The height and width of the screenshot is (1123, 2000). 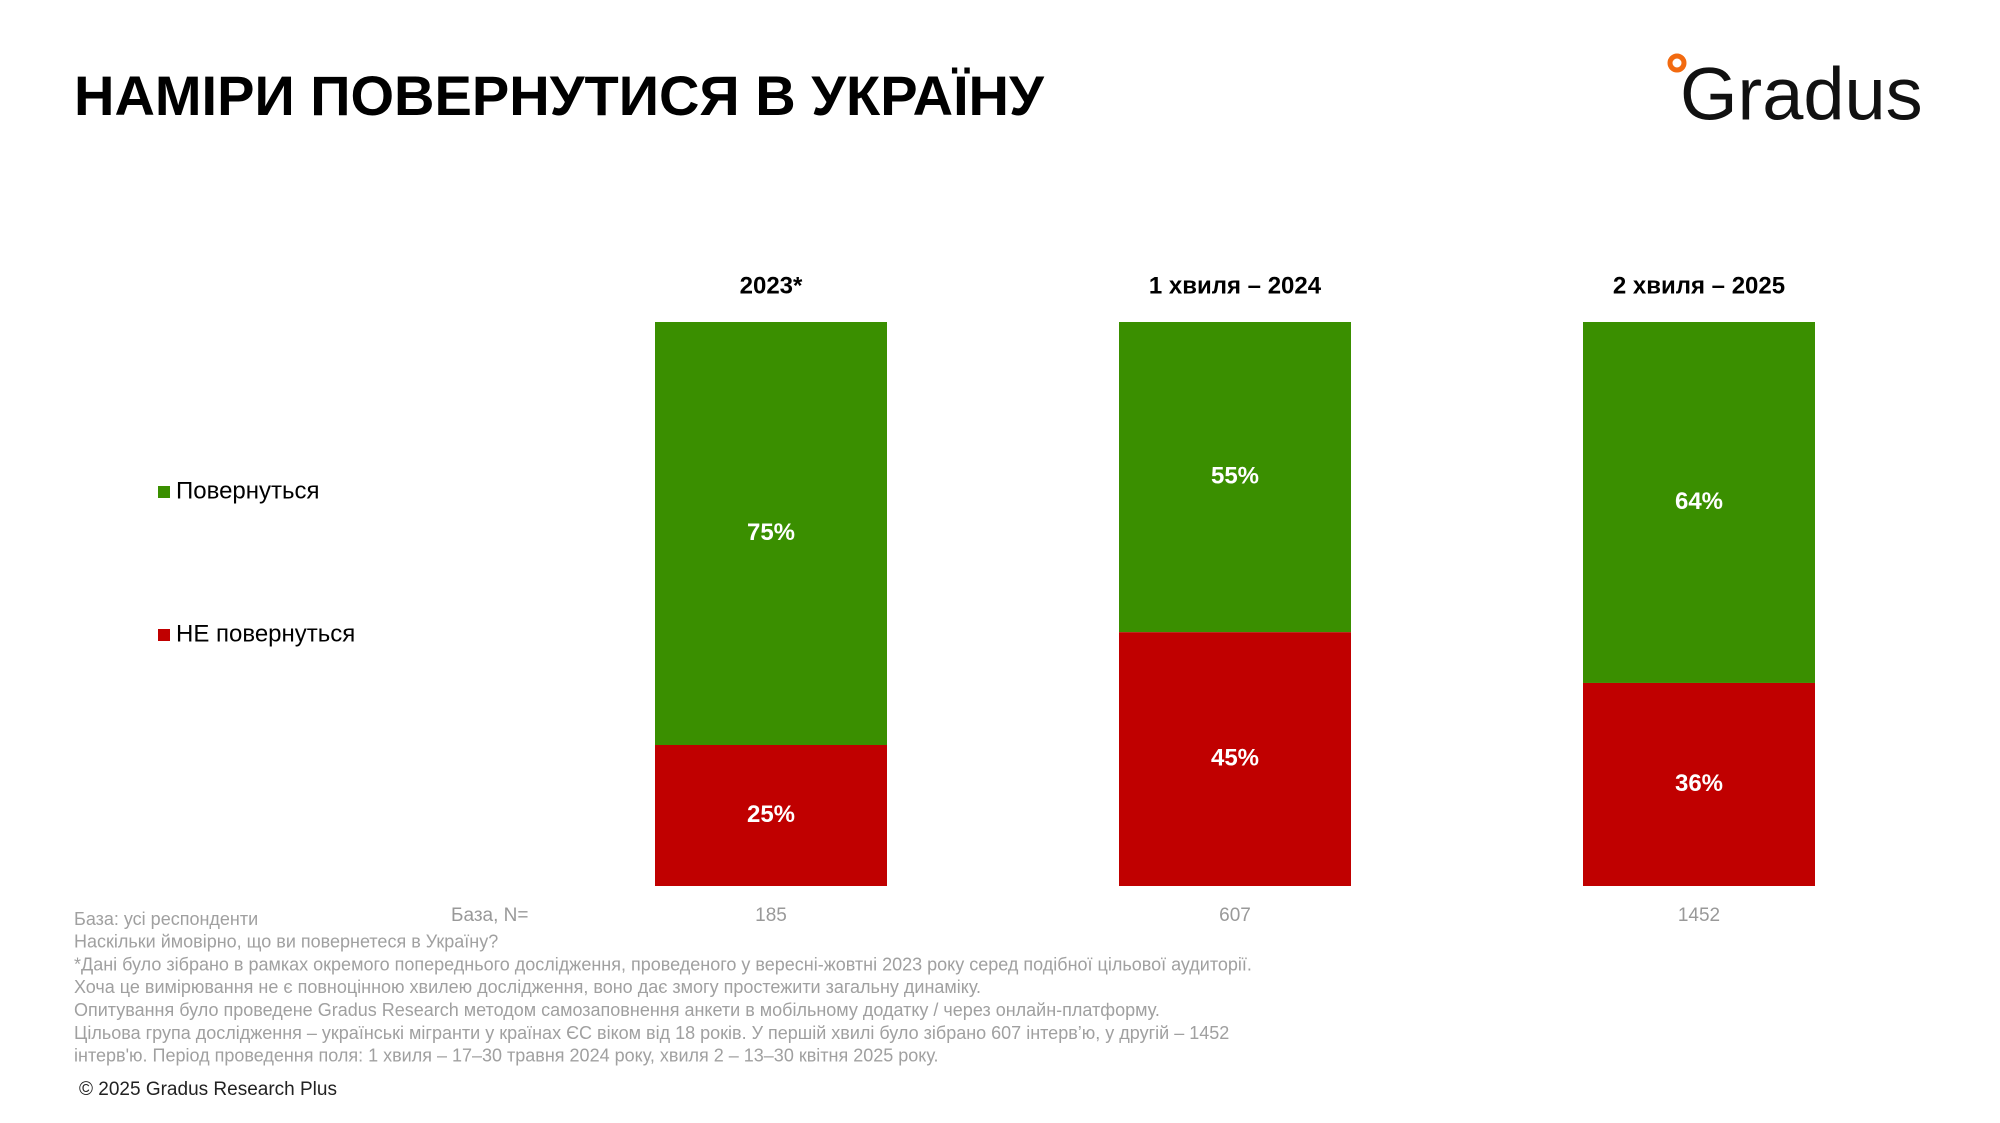 I want to click on logo-dot, so click(x=1677, y=63).